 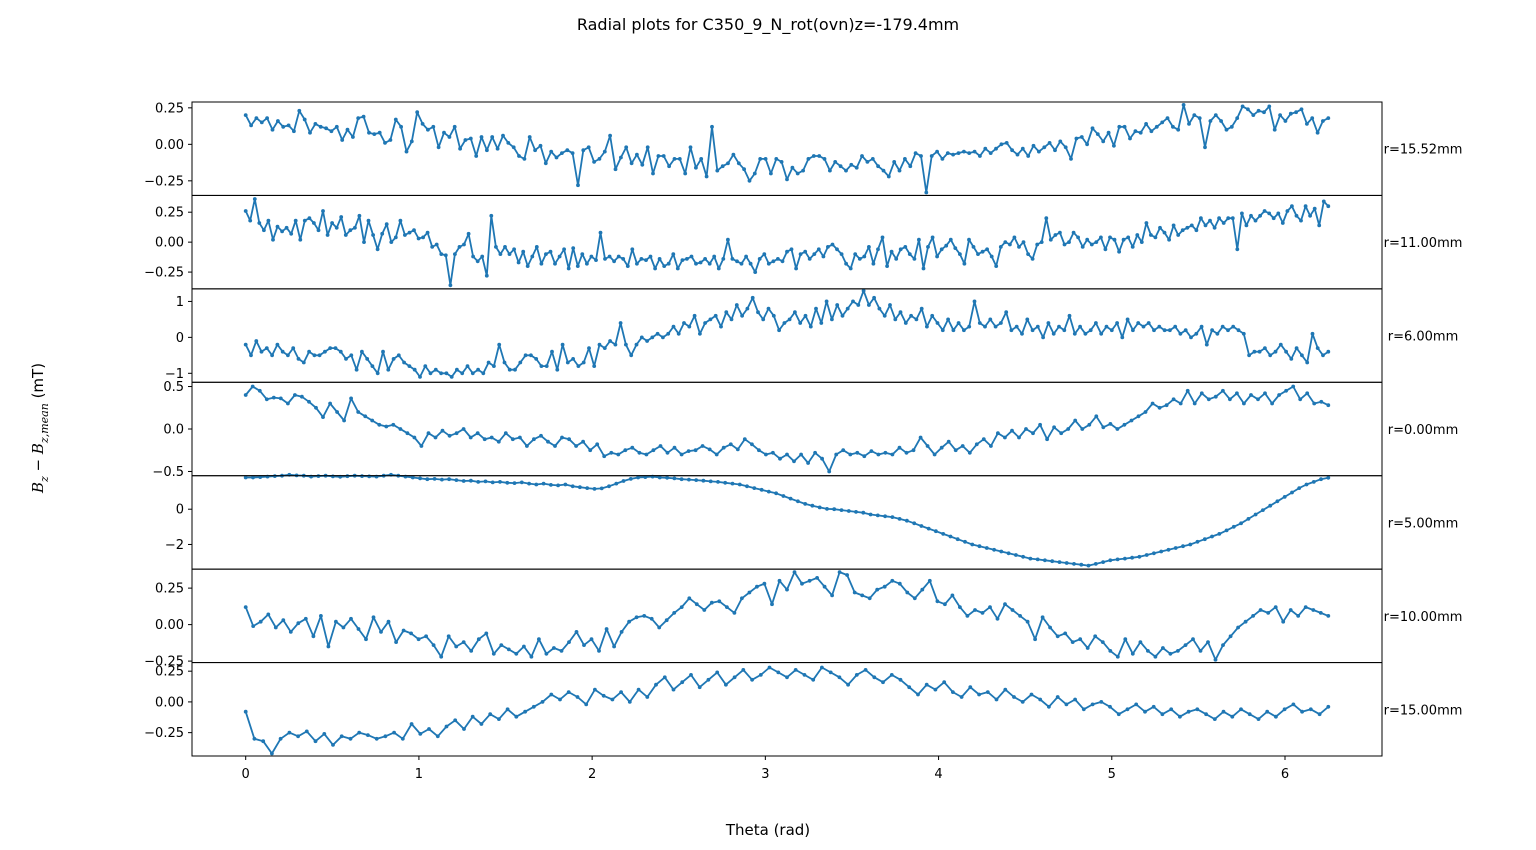 I want to click on y-tick-label: 0.00, so click(x=169, y=625).